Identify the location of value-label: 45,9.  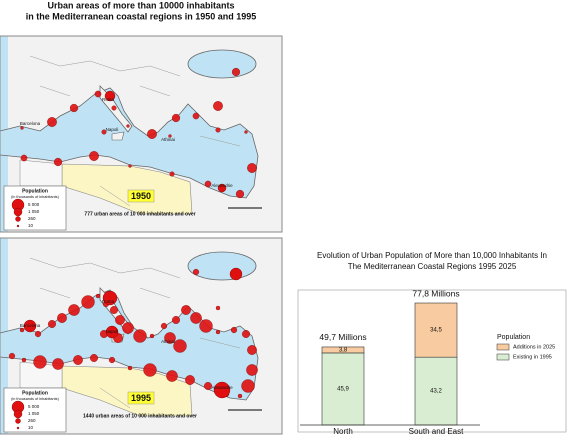
(343, 390).